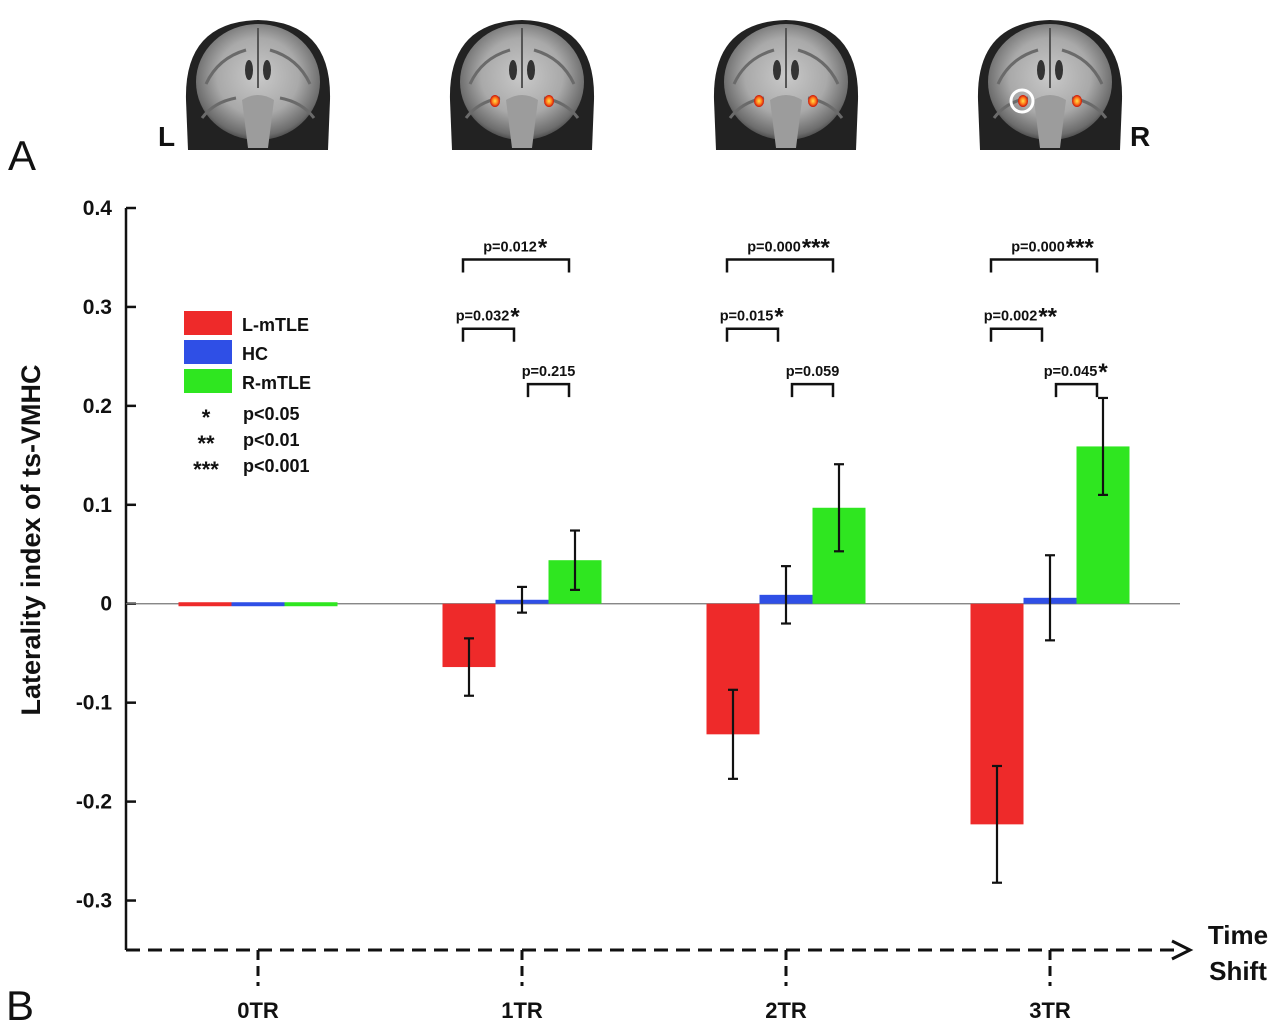 The height and width of the screenshot is (1027, 1280). Describe the element at coordinates (1050, 598) in the screenshot. I see `error-bar-HC-3TR` at that location.